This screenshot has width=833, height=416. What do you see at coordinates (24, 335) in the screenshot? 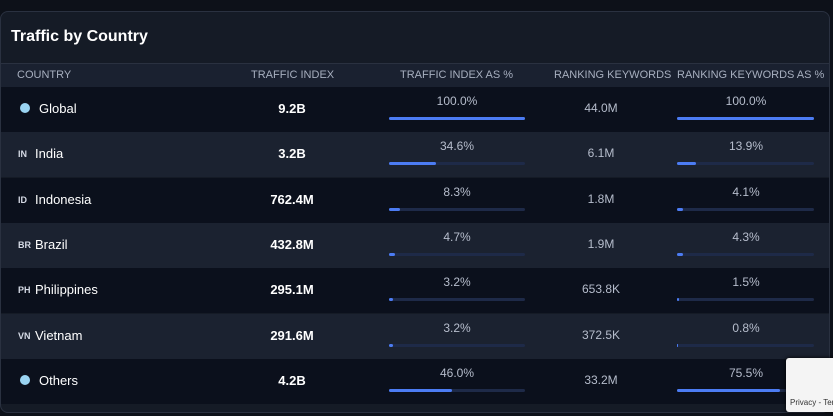
I see `country-code: VN` at bounding box center [24, 335].